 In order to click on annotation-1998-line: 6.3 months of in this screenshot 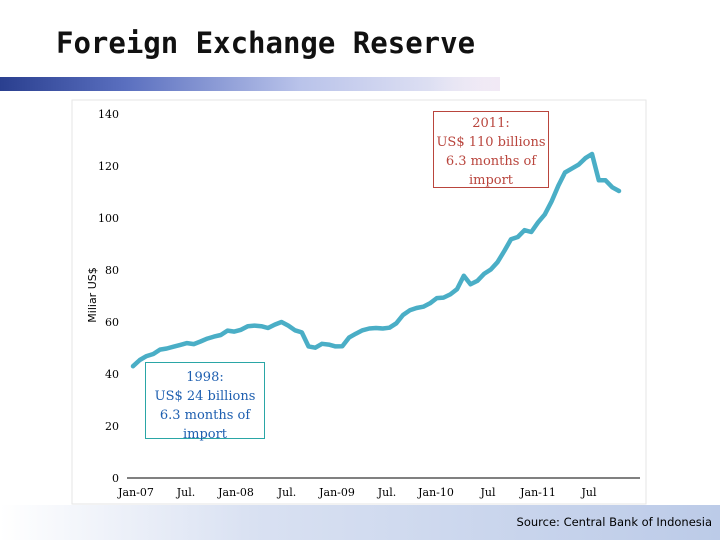, I will do `click(205, 415)`.